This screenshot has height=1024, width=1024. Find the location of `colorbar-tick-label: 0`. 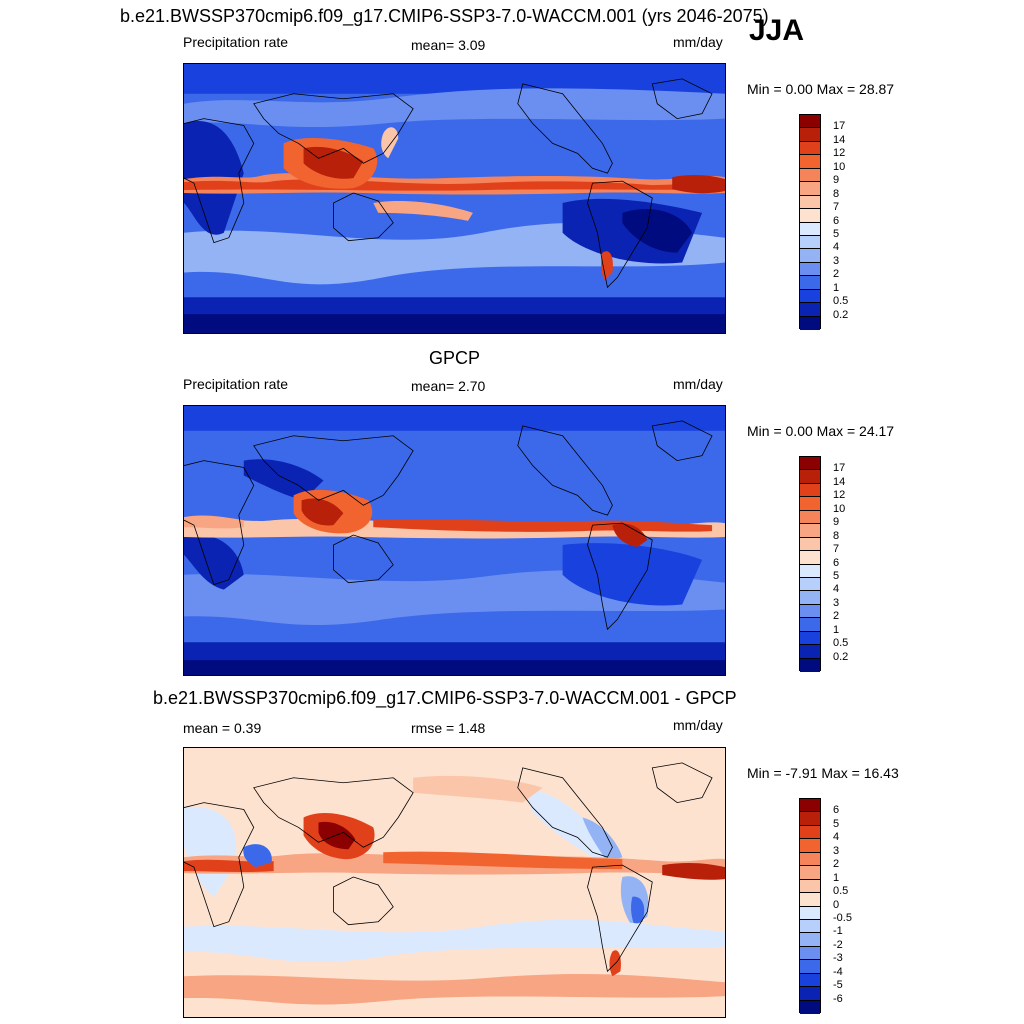

colorbar-tick-label: 0 is located at coordinates (836, 904).